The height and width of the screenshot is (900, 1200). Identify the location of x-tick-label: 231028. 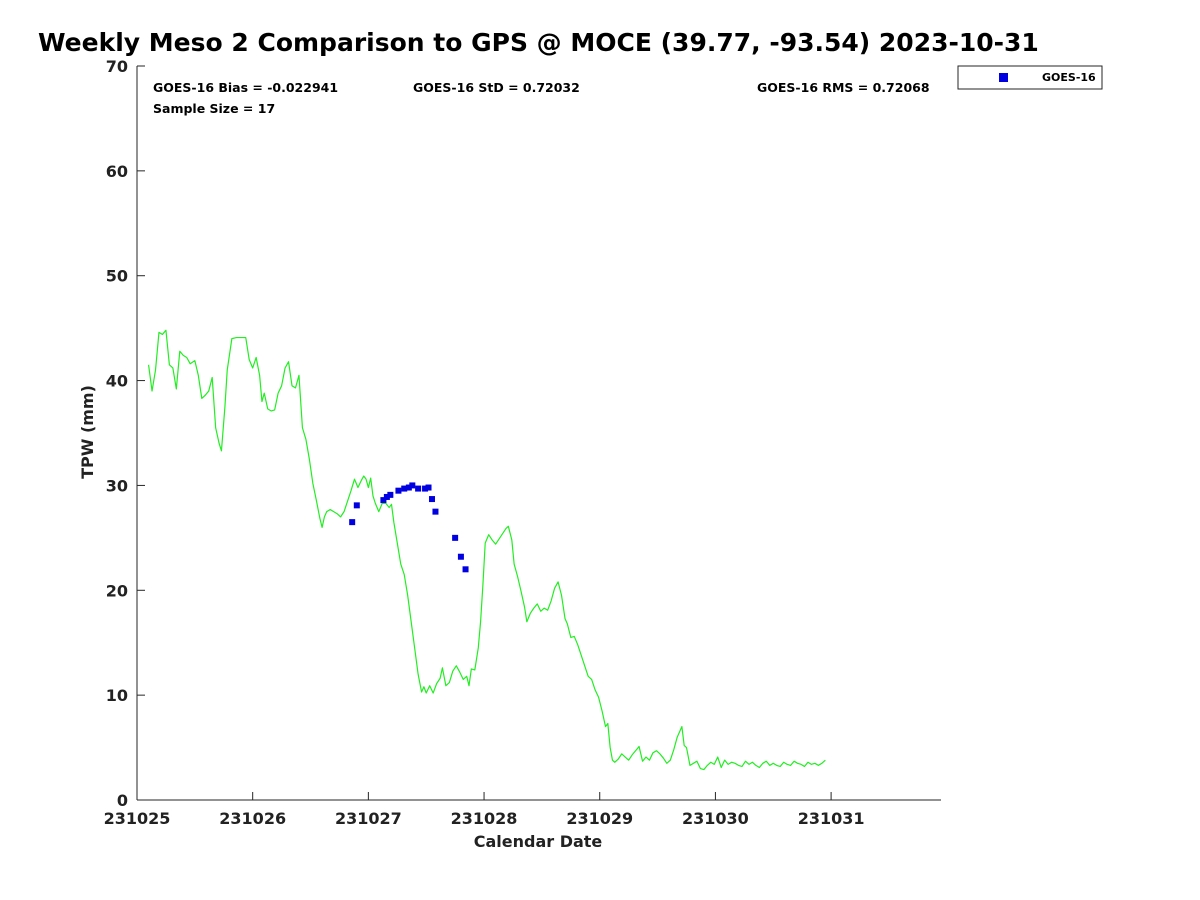
(484, 818).